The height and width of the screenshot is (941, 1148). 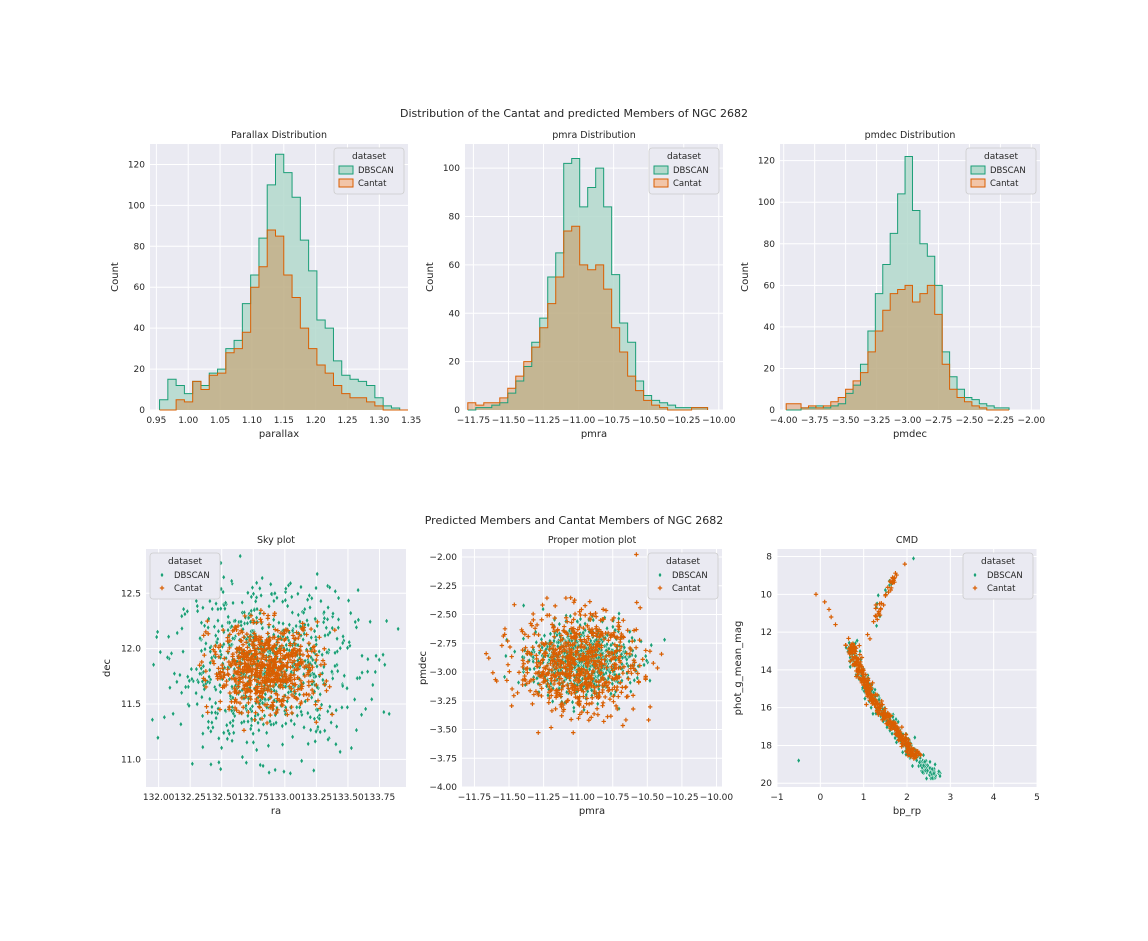 I want to click on x-tick-label: 132.25, so click(x=190, y=798).